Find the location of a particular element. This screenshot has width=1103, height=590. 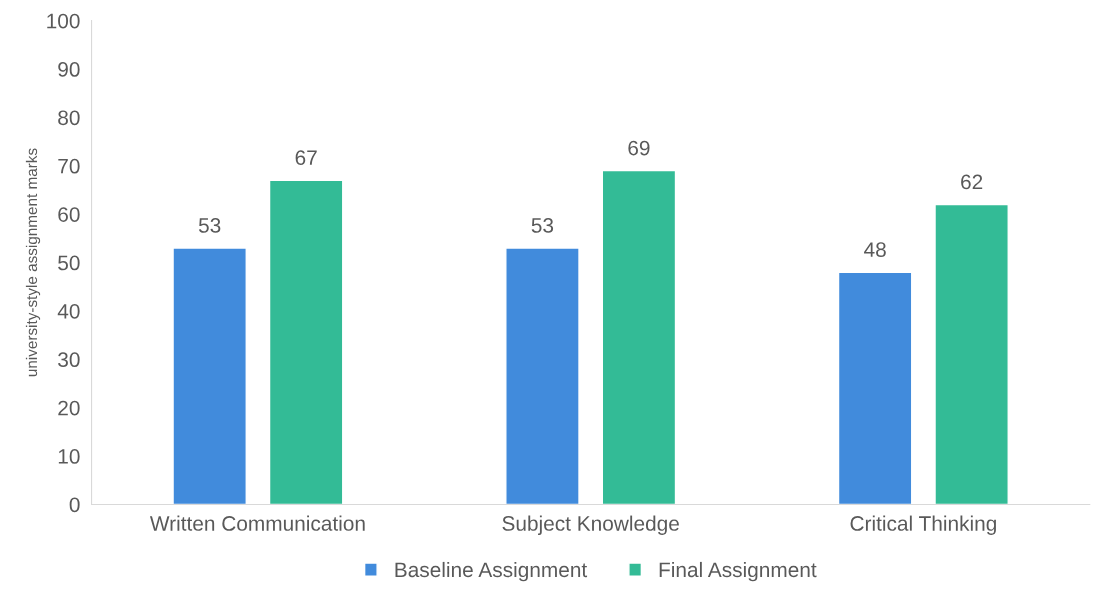

y-tick-label: 30 is located at coordinates (69, 360).